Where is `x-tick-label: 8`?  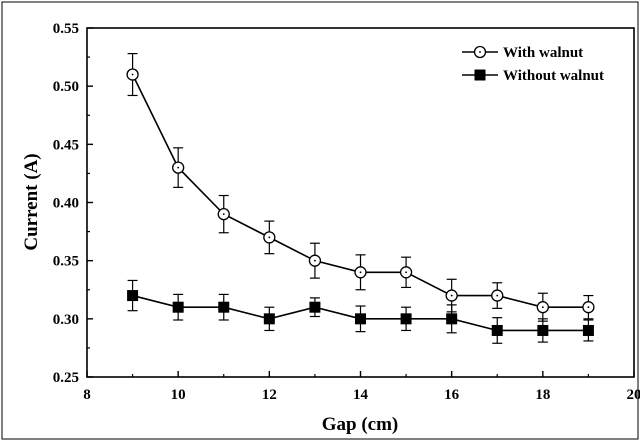
x-tick-label: 8 is located at coordinates (87, 395).